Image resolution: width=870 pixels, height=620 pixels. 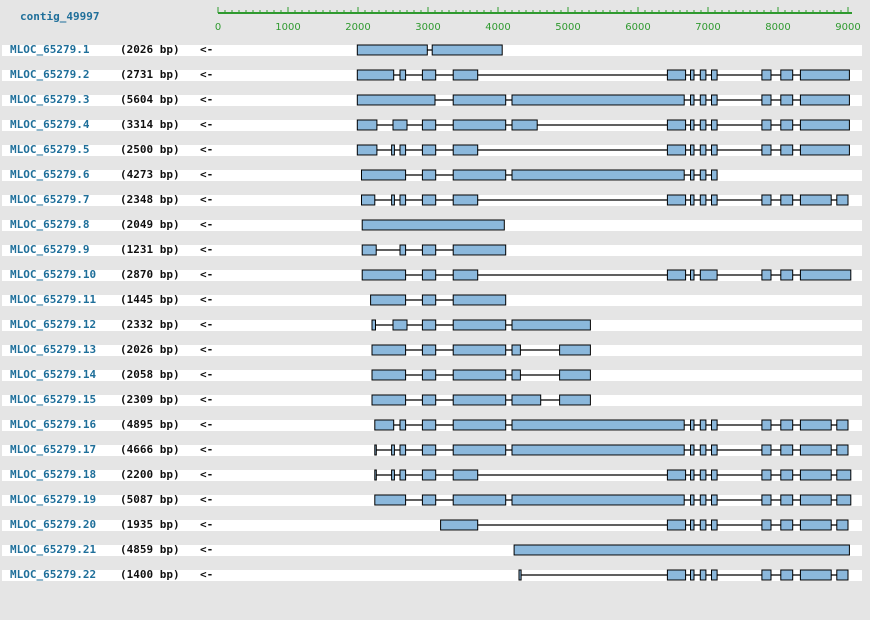 I want to click on transcript-link: MLOC_65279.8, so click(x=50, y=224).